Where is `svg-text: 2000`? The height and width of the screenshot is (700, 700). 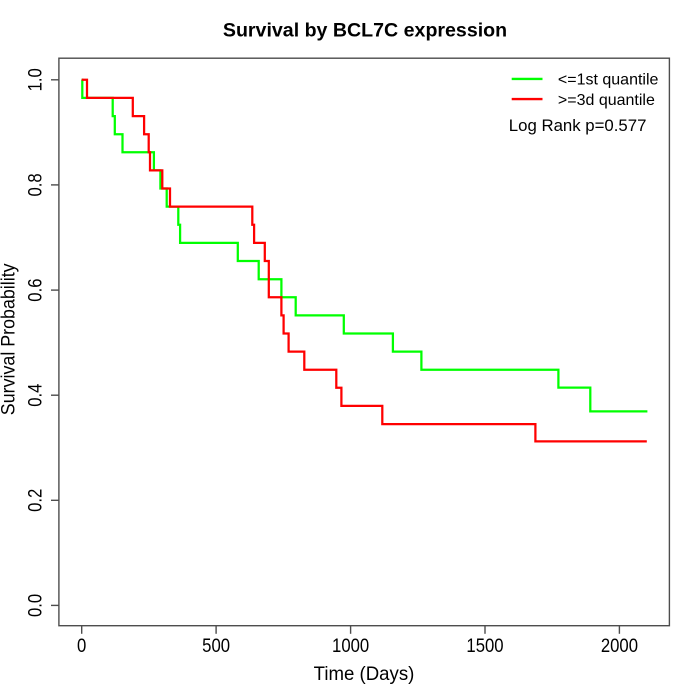
svg-text: 2000 is located at coordinates (619, 645).